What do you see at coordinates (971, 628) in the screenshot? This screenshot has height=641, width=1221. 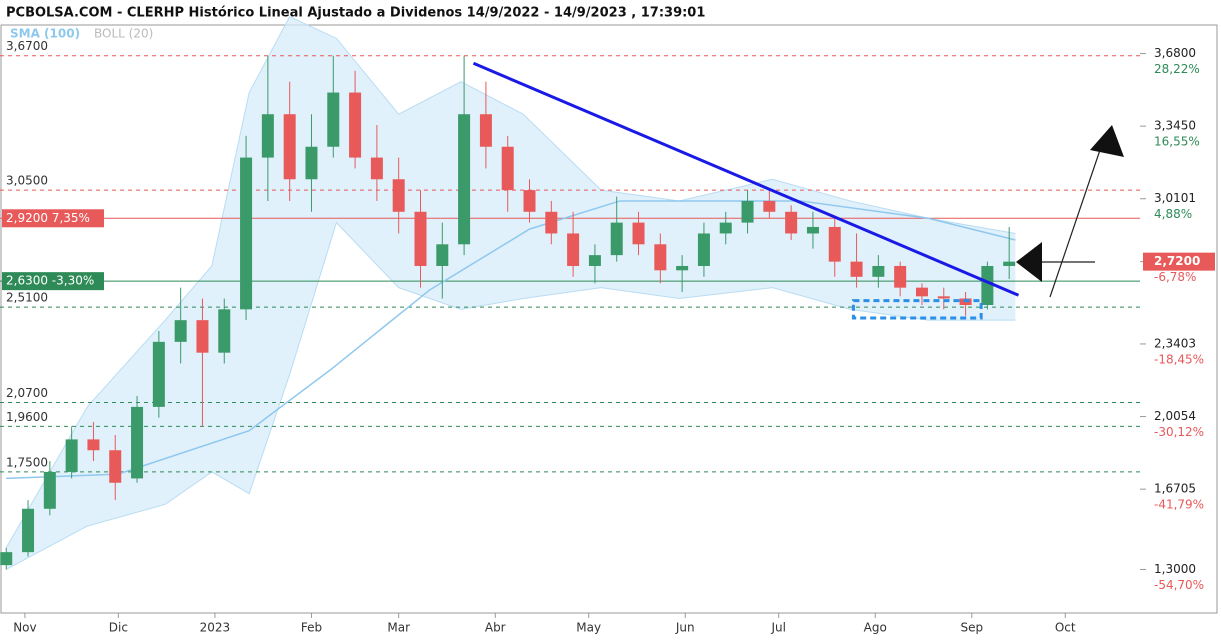 I see `x-tick-label: Sep` at bounding box center [971, 628].